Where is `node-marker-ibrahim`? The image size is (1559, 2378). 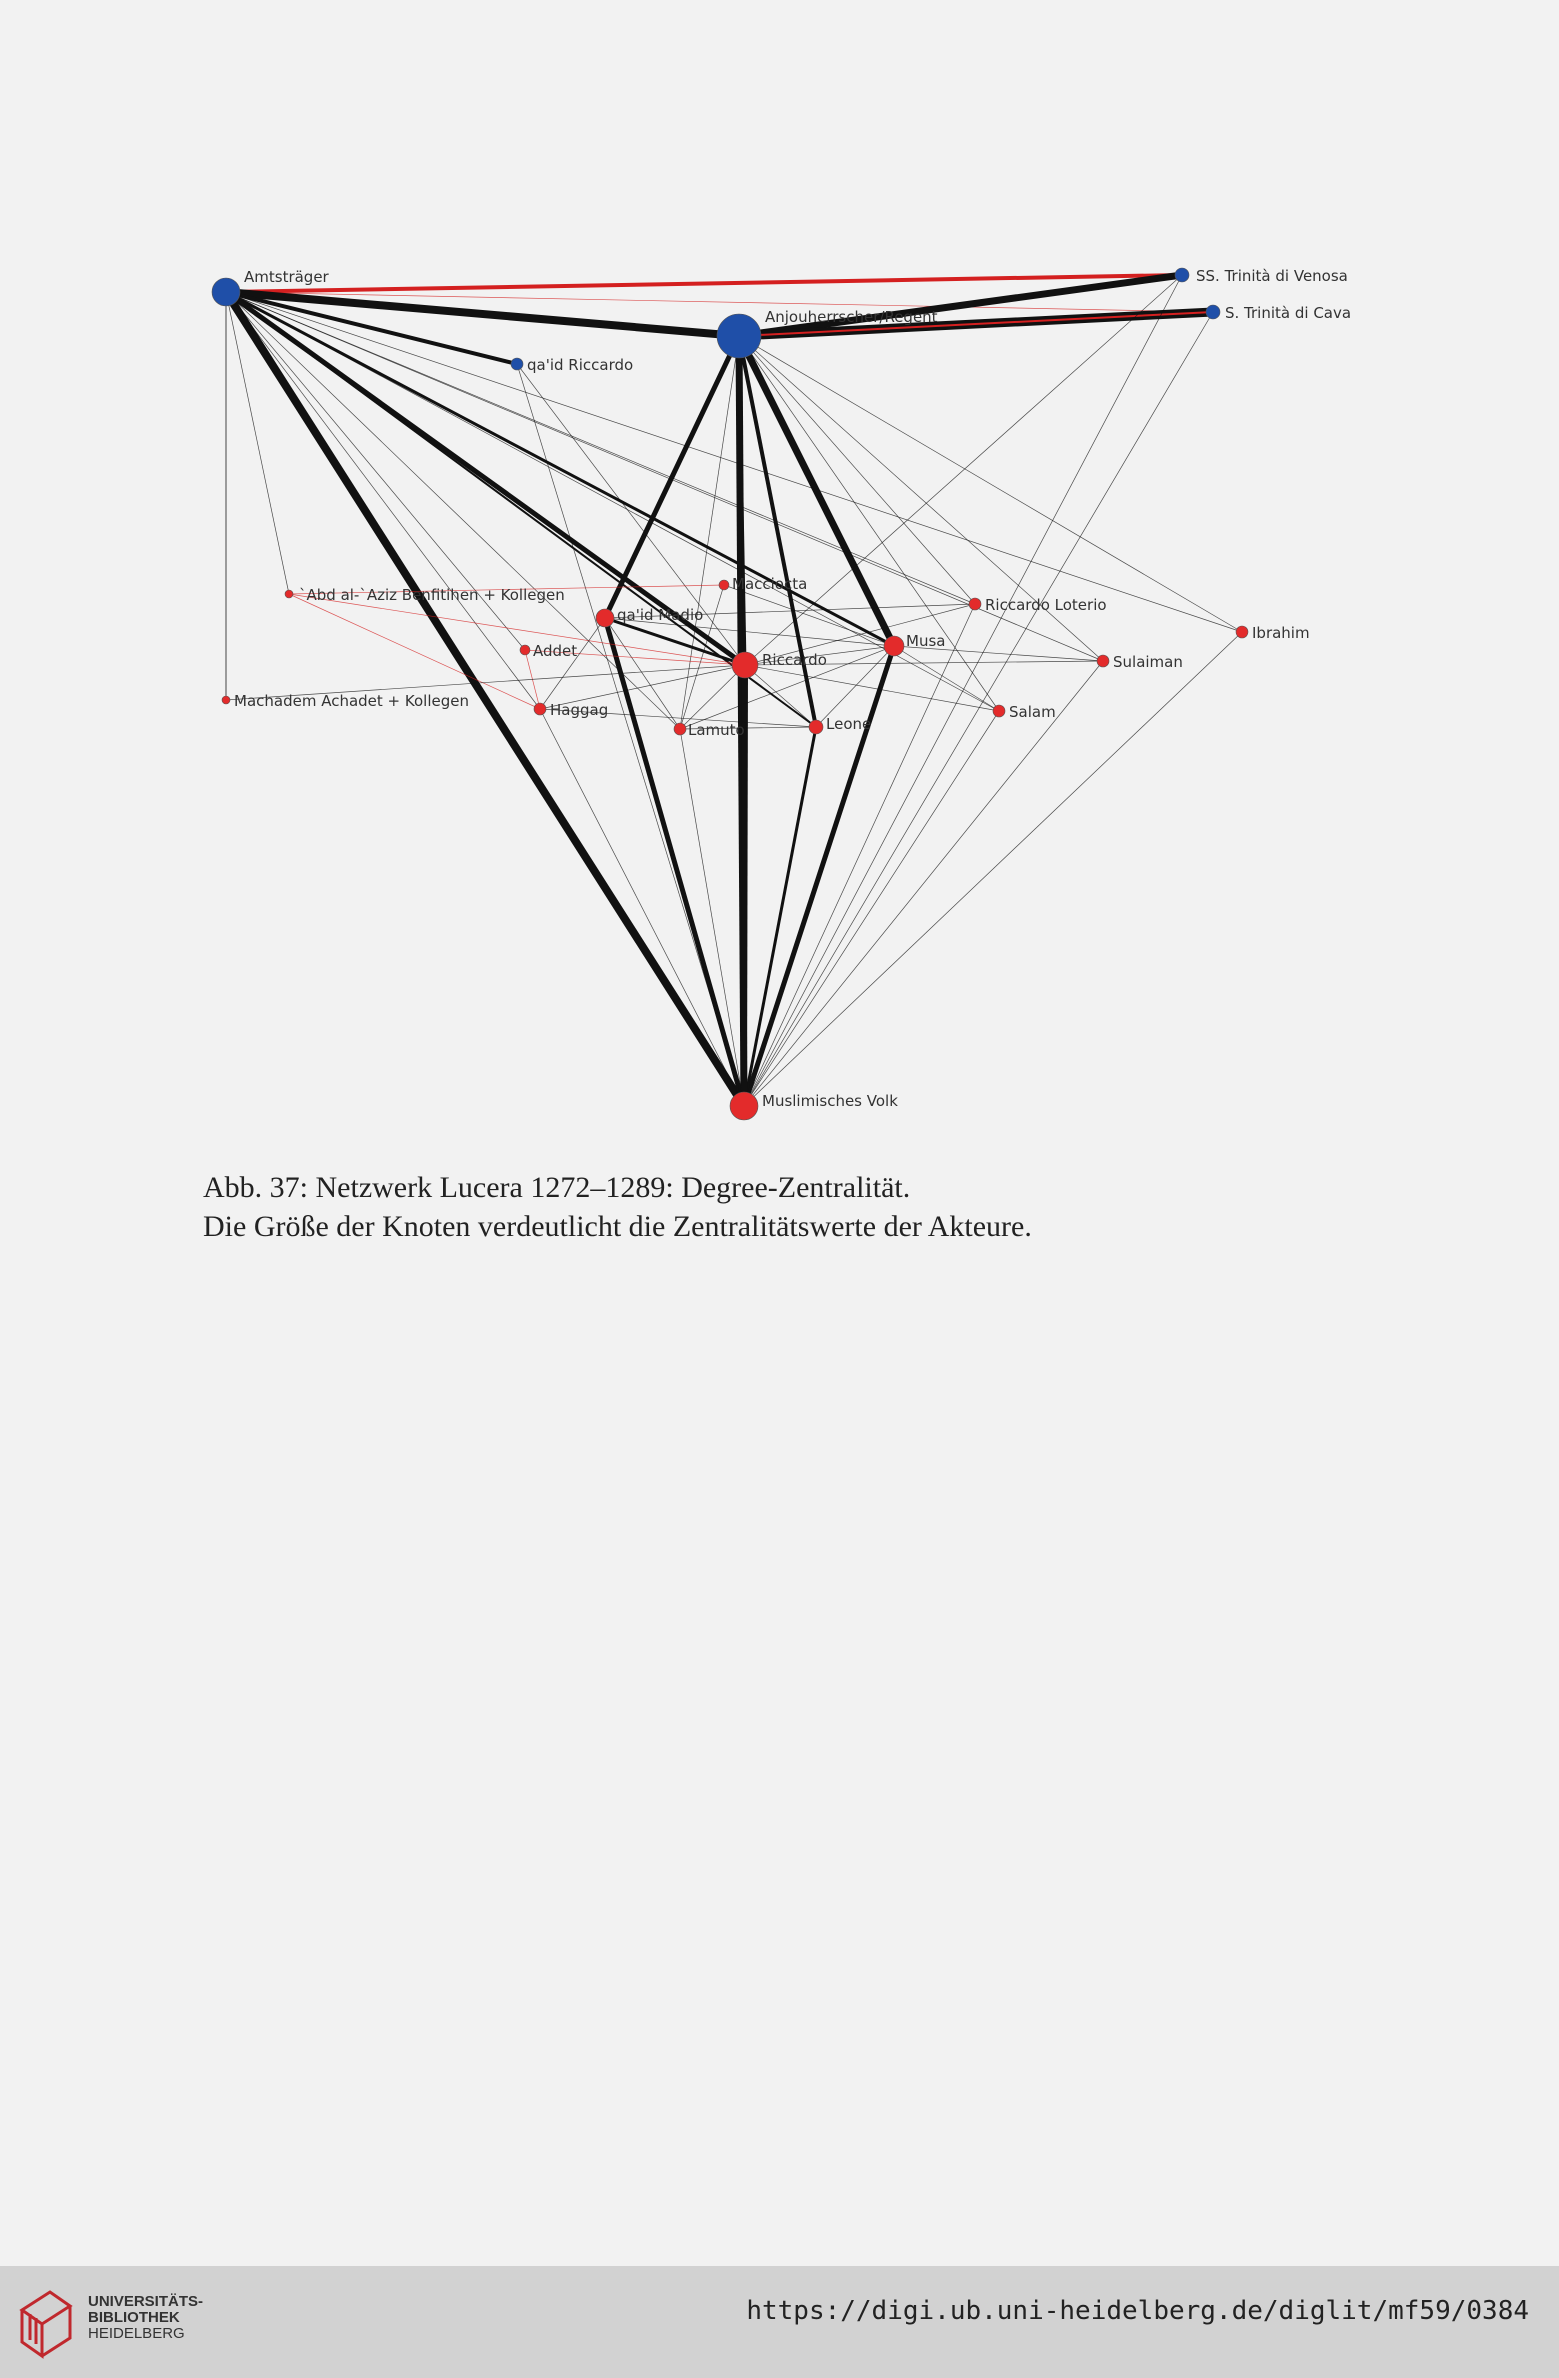 node-marker-ibrahim is located at coordinates (1242, 632).